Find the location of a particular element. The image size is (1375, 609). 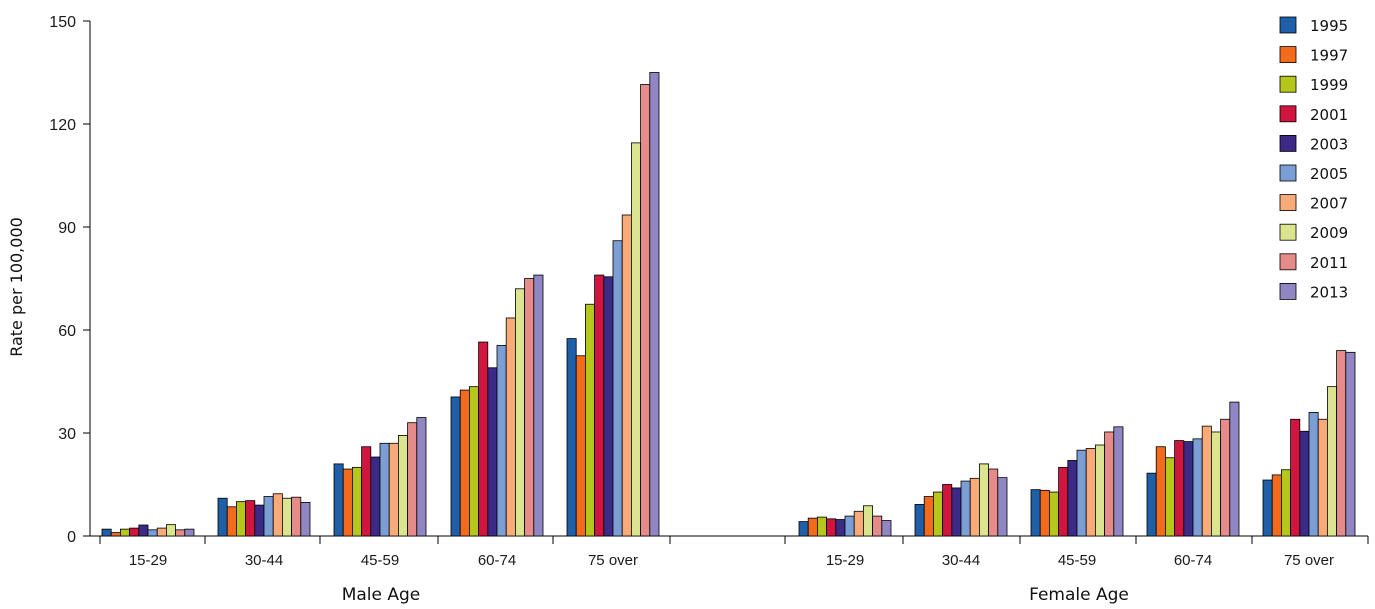

legend-label: 1999 is located at coordinates (1329, 85).